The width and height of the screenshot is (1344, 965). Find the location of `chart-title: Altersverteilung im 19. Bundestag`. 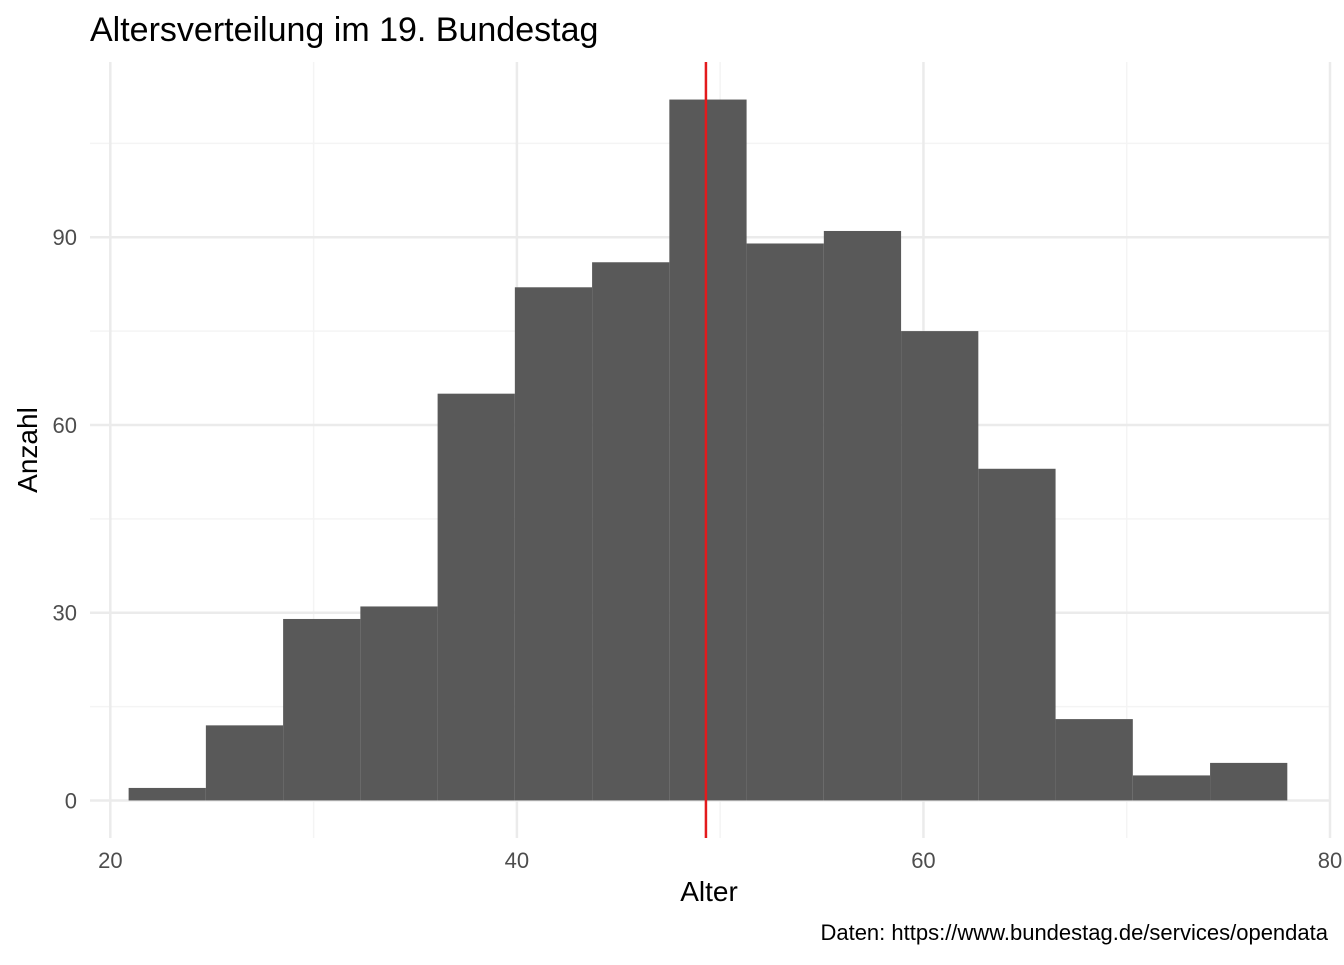

chart-title: Altersverteilung im 19. Bundestag is located at coordinates (344, 30).